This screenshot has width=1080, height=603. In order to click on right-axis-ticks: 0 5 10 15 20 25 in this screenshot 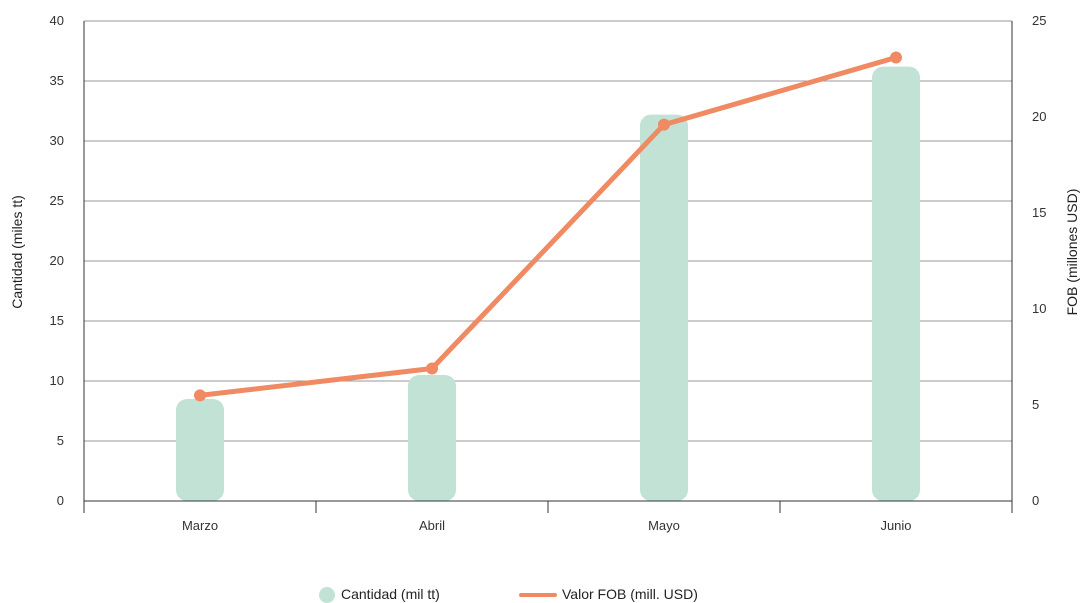, I will do `click(1039, 260)`.